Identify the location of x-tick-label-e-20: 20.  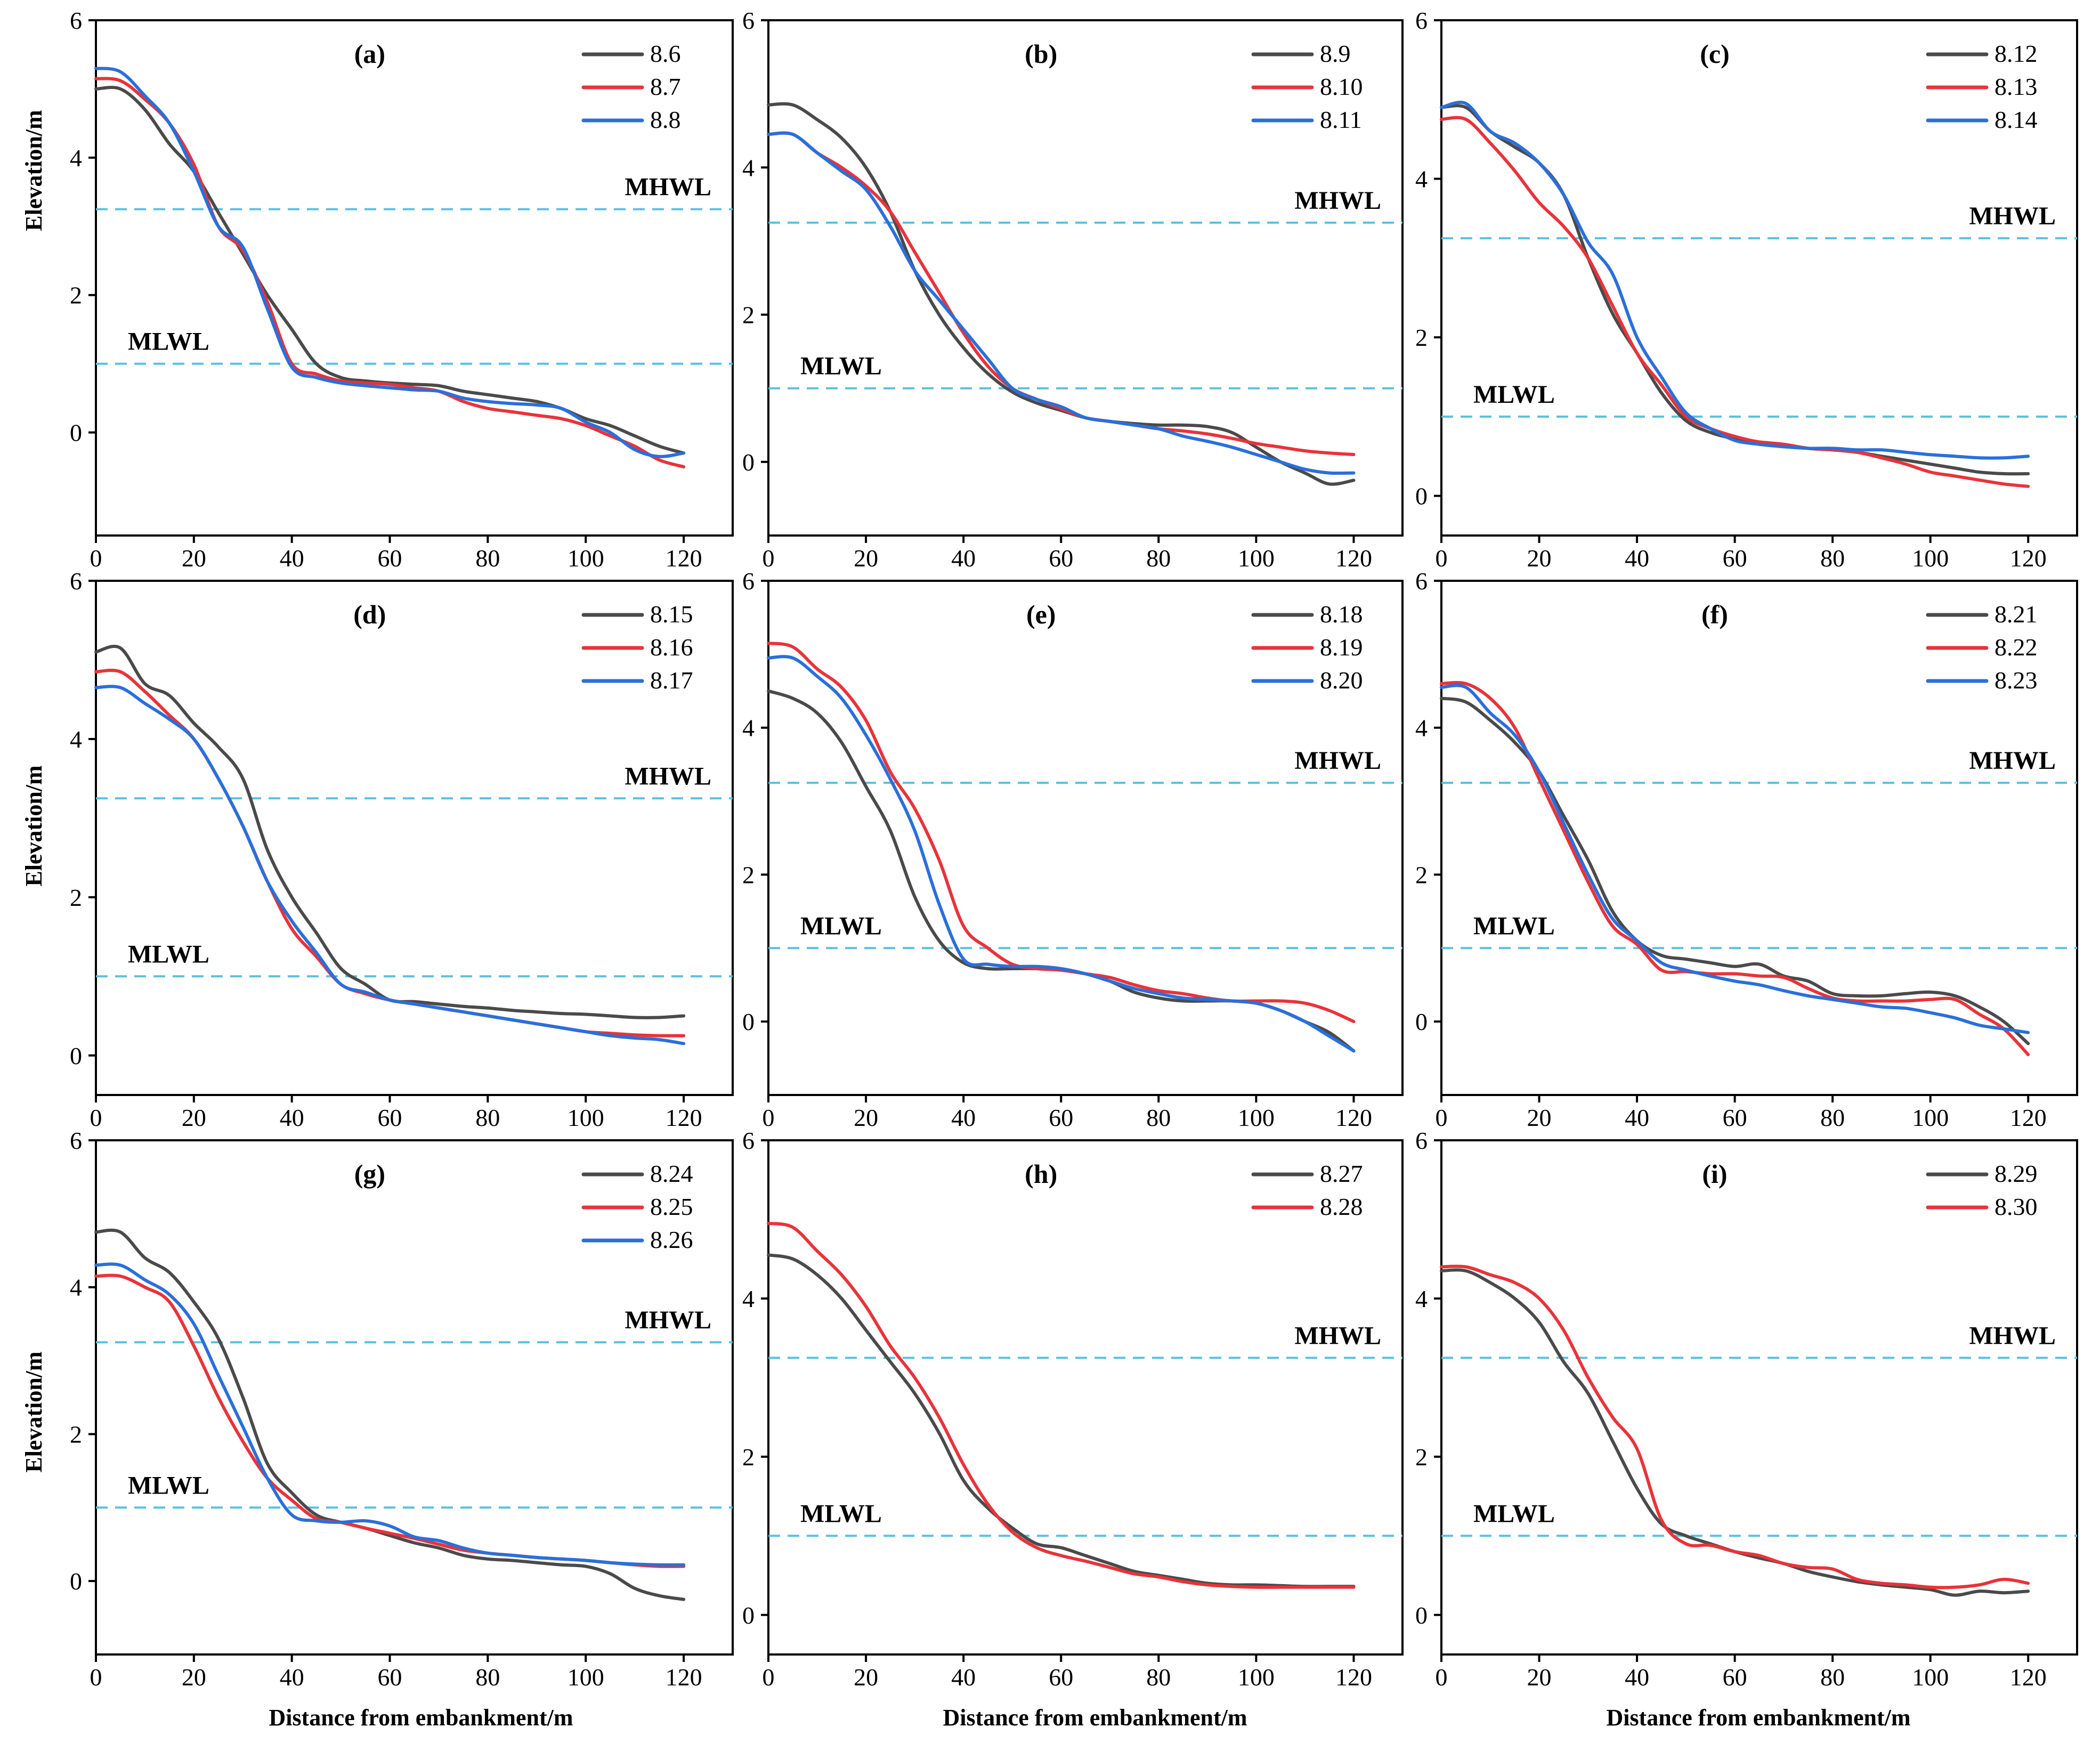
(866, 1117).